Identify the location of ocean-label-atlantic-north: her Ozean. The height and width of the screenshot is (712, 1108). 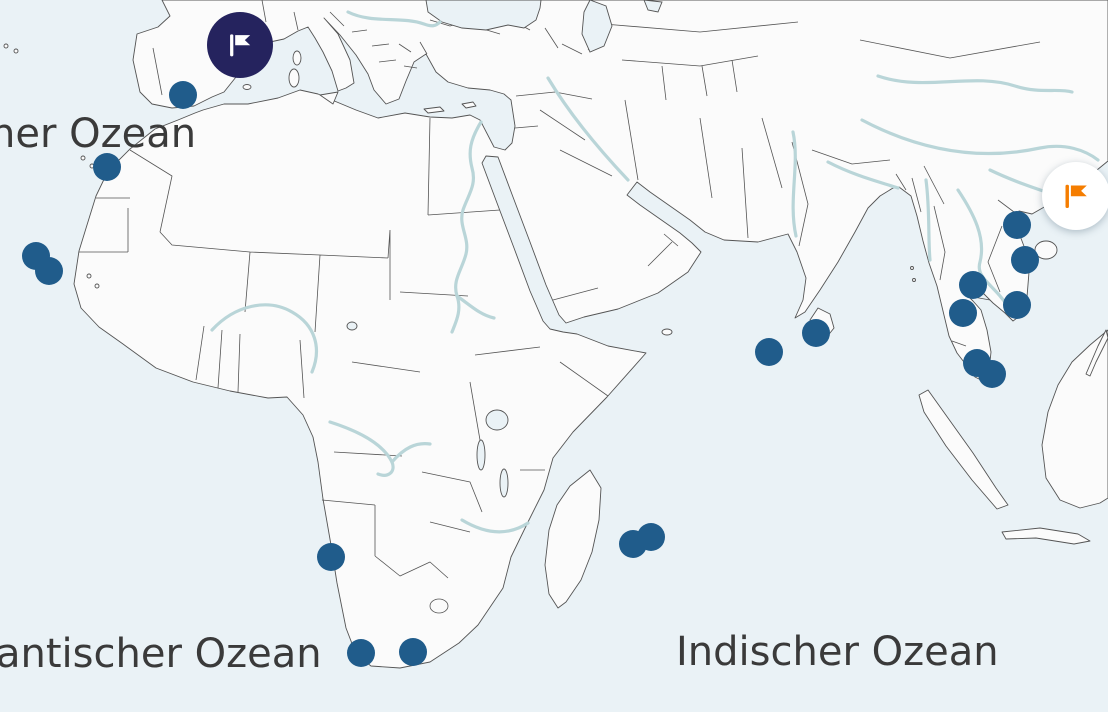
(98, 134).